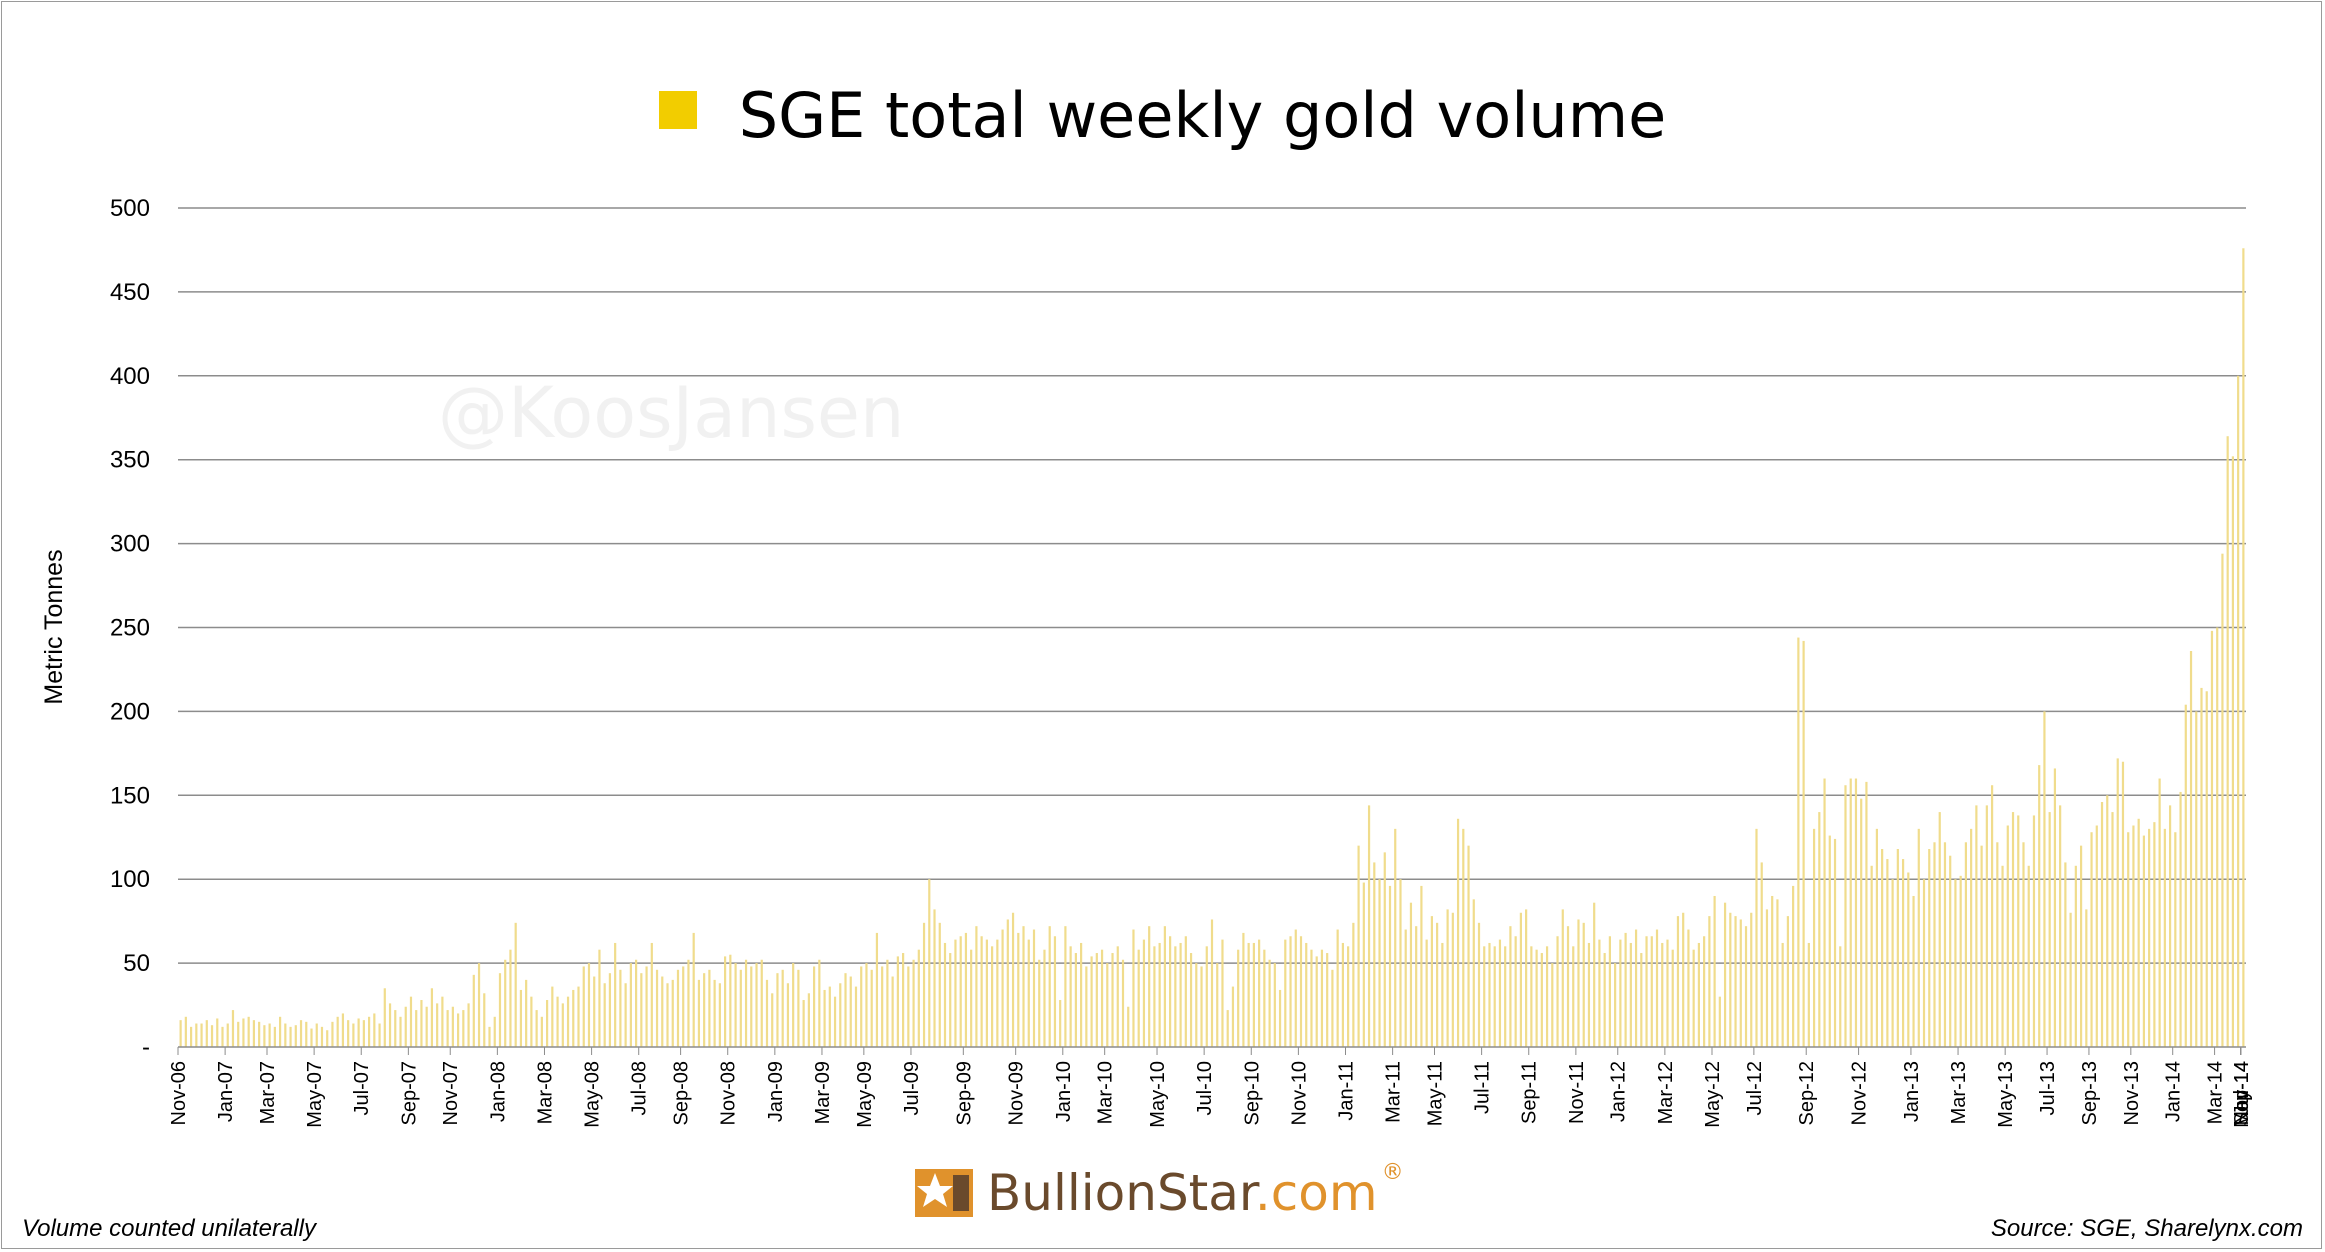 This screenshot has width=2325, height=1252. I want to click on logo-text: BullionStar.com, so click(1182, 1193).